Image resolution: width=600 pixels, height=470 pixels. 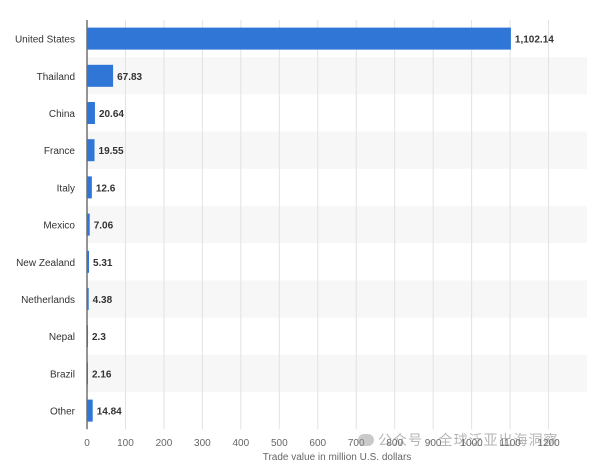 What do you see at coordinates (45, 40) in the screenshot?
I see `category-label: United States` at bounding box center [45, 40].